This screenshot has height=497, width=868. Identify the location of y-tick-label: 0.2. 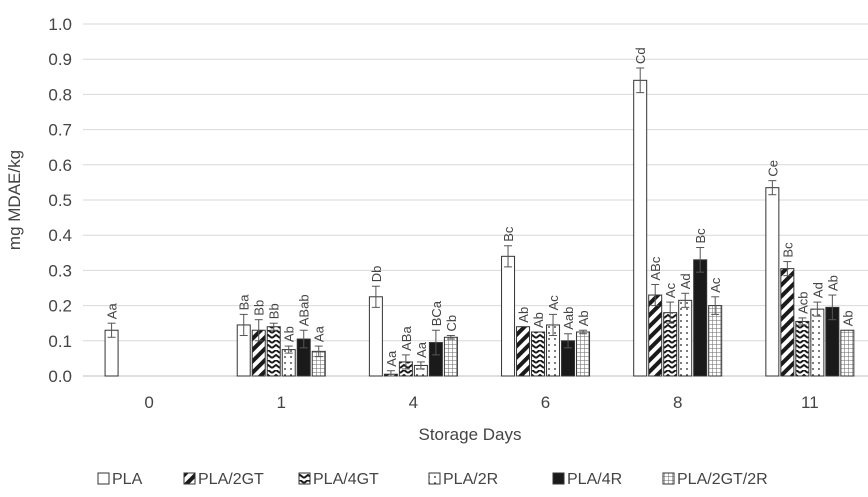
(60, 306).